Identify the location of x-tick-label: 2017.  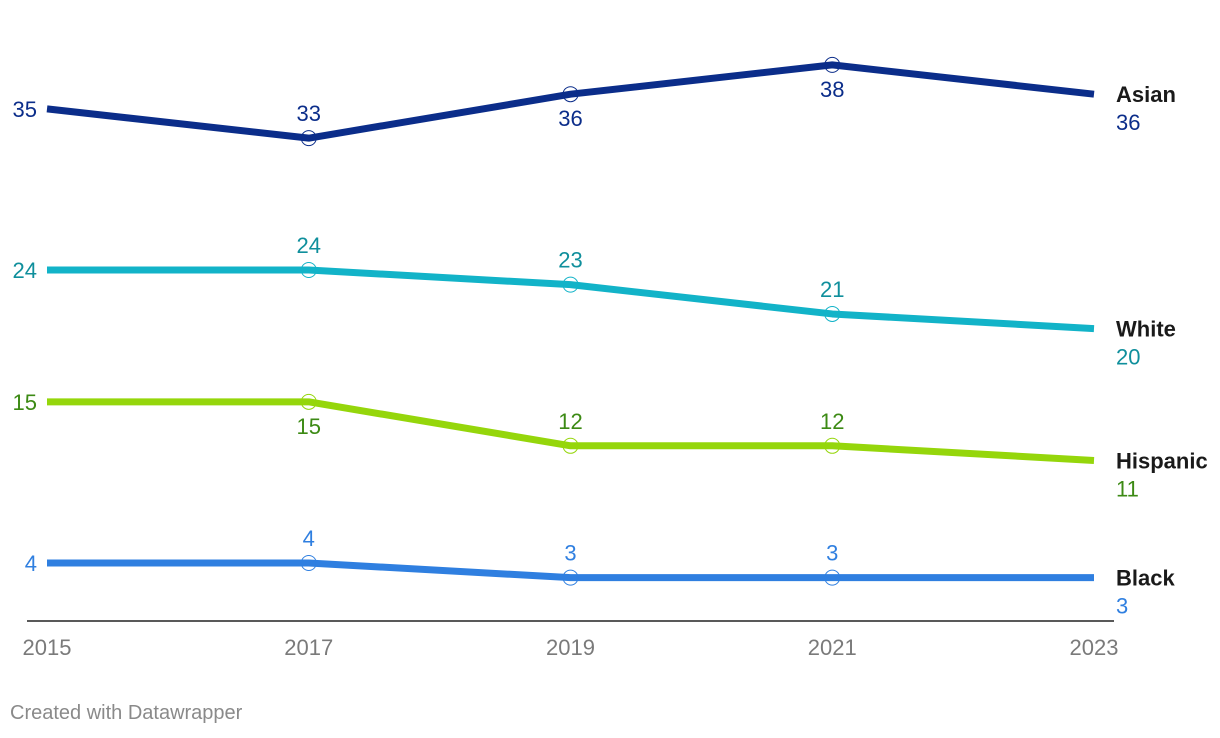
(308, 647).